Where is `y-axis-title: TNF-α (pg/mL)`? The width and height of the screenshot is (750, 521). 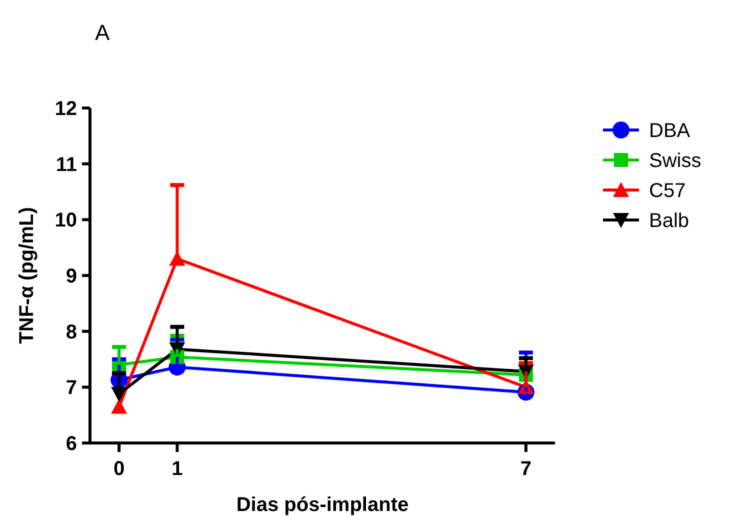
y-axis-title: TNF-α (pg/mL) is located at coordinates (27, 275).